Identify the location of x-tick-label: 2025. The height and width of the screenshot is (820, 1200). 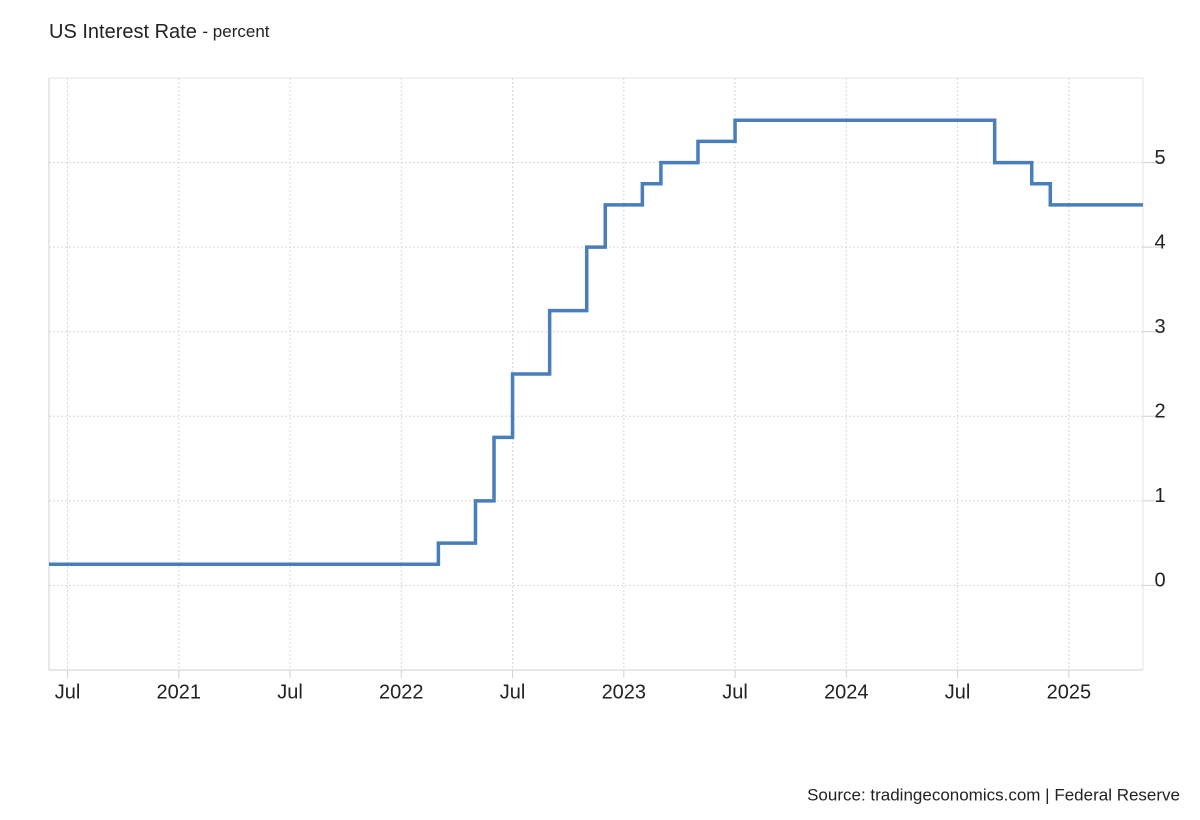
(1069, 692).